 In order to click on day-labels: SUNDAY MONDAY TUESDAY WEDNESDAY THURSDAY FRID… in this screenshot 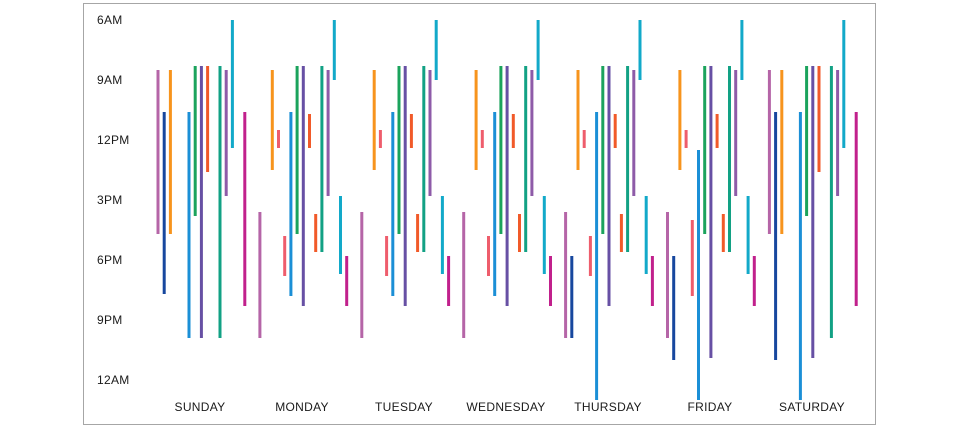, I will do `click(510, 407)`.